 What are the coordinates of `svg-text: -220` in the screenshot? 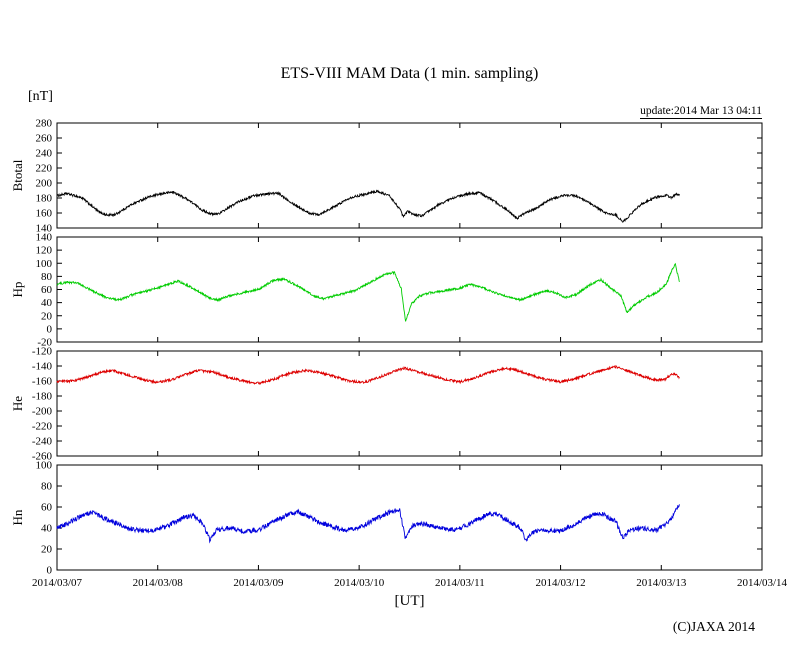 It's located at (42, 427).